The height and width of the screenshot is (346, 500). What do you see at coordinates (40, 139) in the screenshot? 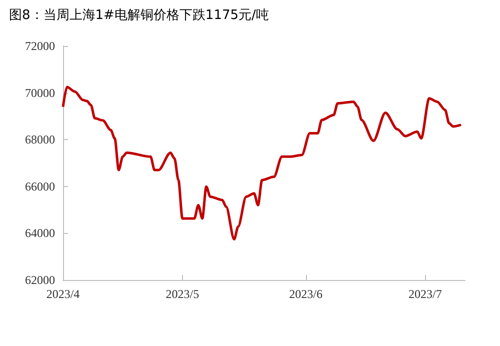
I see `y-tick-label: 68000` at bounding box center [40, 139].